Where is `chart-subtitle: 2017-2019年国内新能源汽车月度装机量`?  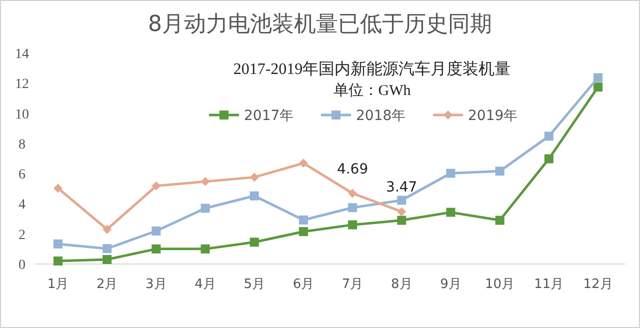
chart-subtitle: 2017-2019年国内新能源汽车月度装机量 is located at coordinates (372, 69).